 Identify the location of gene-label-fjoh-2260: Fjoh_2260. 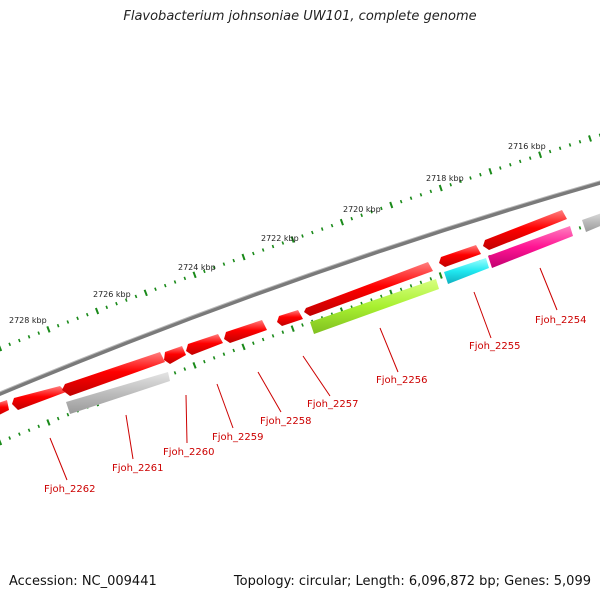
(188, 452).